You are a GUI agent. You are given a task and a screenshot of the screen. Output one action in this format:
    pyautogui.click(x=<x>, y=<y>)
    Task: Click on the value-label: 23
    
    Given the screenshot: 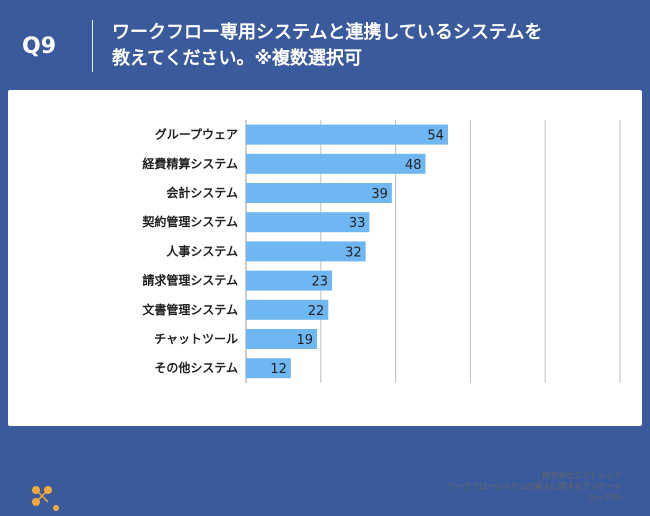 What is the action you would take?
    pyautogui.click(x=319, y=282)
    